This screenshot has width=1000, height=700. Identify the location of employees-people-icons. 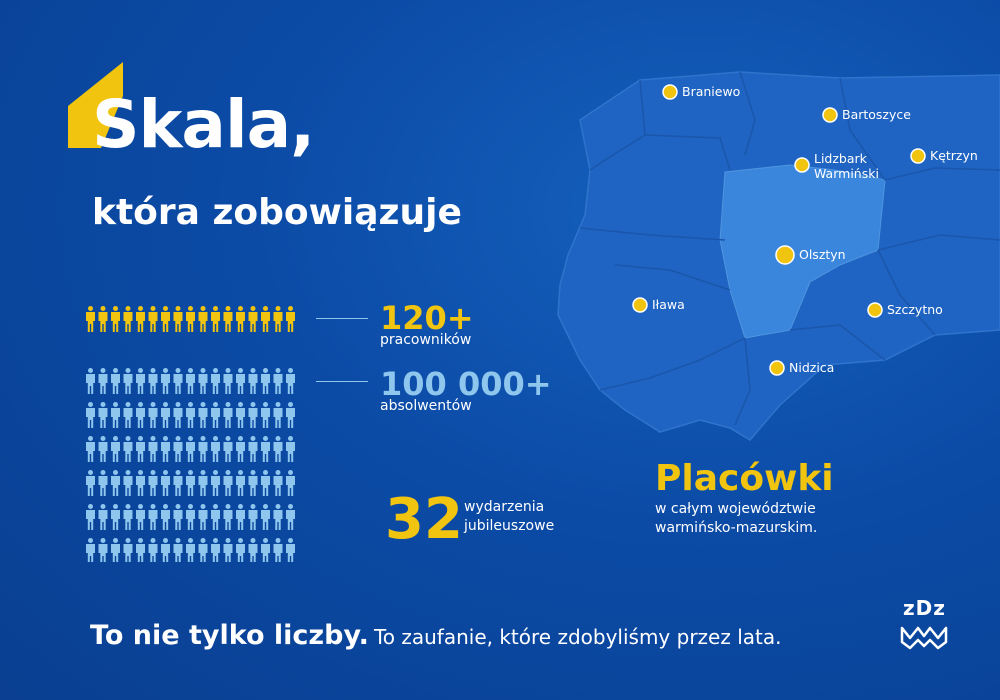
(190, 319).